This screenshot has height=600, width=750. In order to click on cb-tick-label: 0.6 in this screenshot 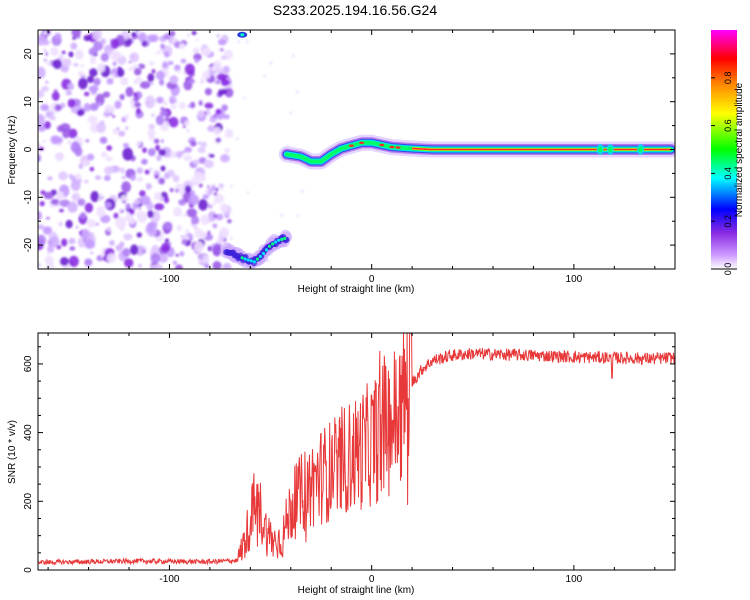, I will do `click(728, 125)`.